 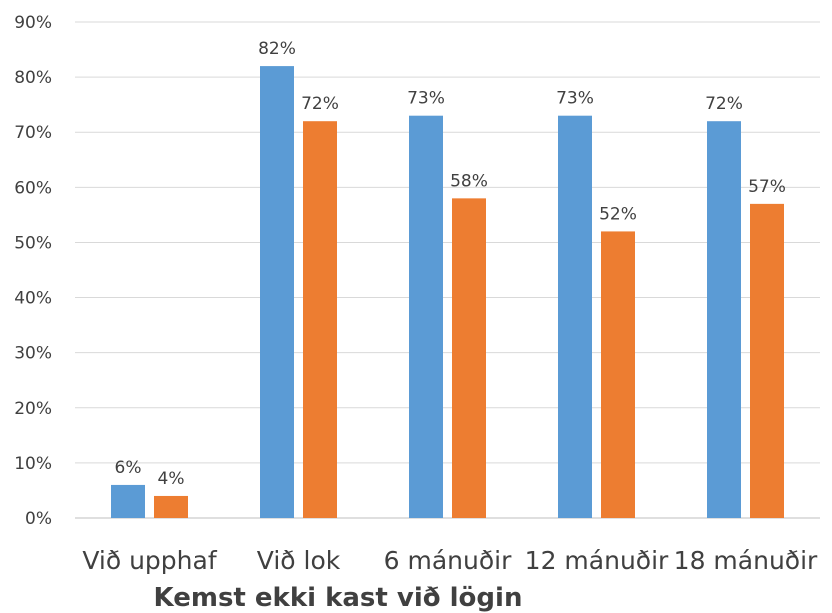 I want to click on y-tick-label: 20%, so click(x=33, y=409).